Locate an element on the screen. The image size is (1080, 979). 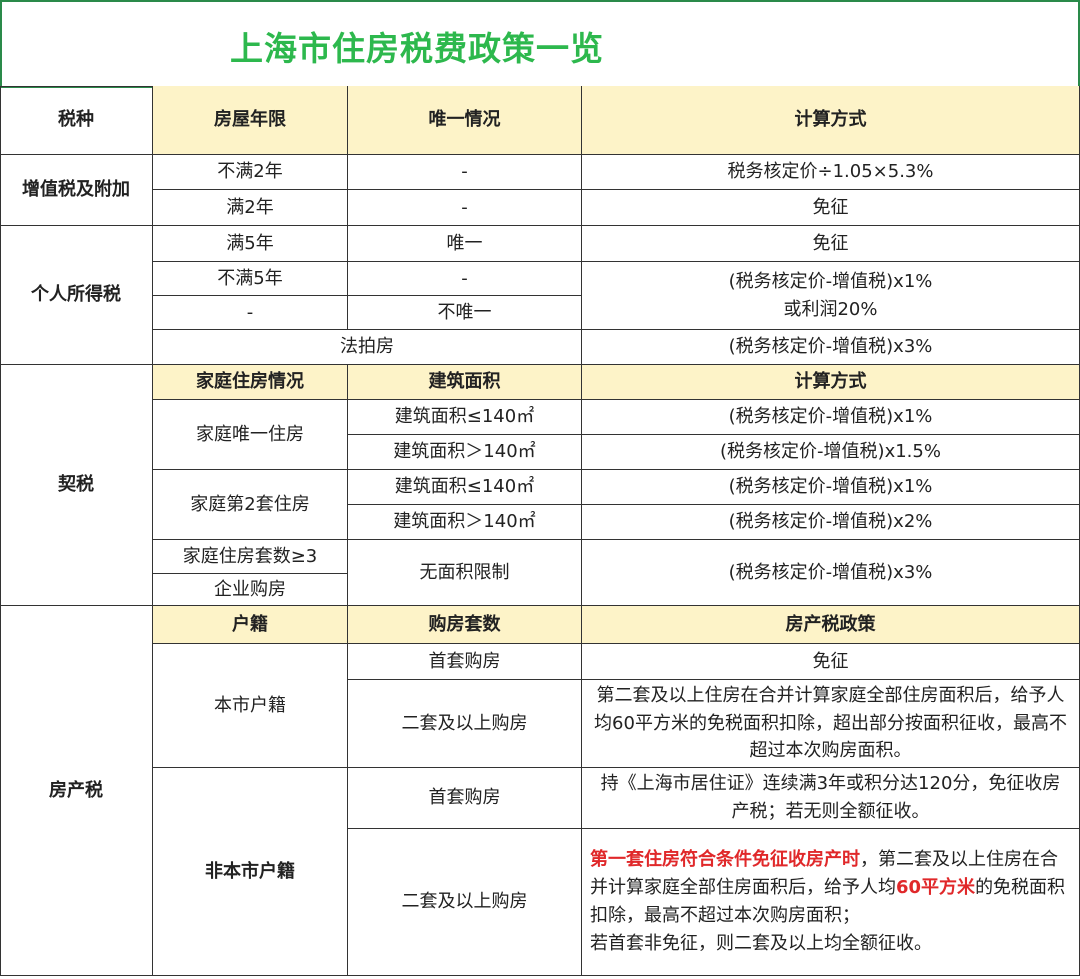
cell: 税务核定价÷1.05×5.3% is located at coordinates (831, 172).